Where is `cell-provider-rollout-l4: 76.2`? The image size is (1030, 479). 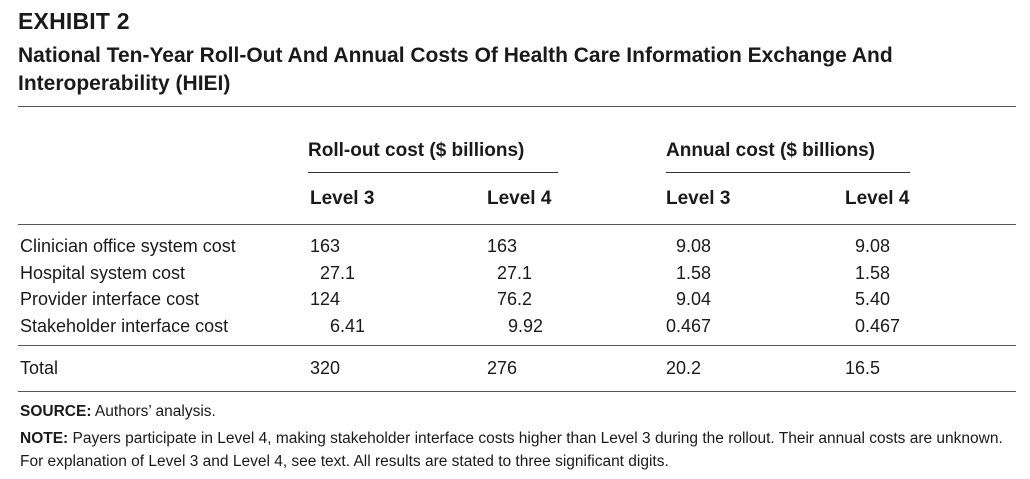
cell-provider-rollout-l4: 76.2 is located at coordinates (515, 299).